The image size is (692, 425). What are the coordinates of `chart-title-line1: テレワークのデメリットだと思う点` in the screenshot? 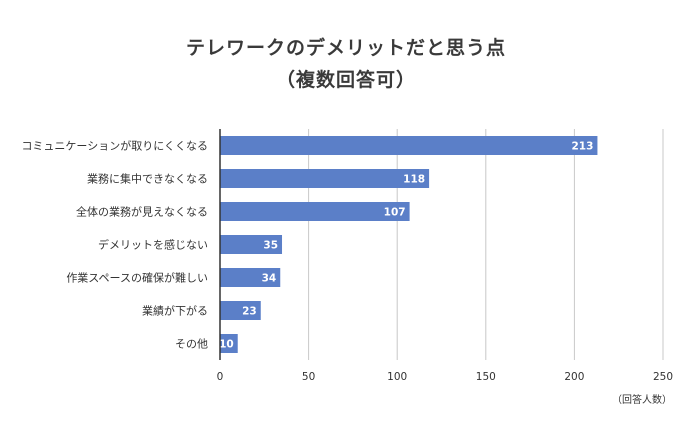 It's located at (345, 48).